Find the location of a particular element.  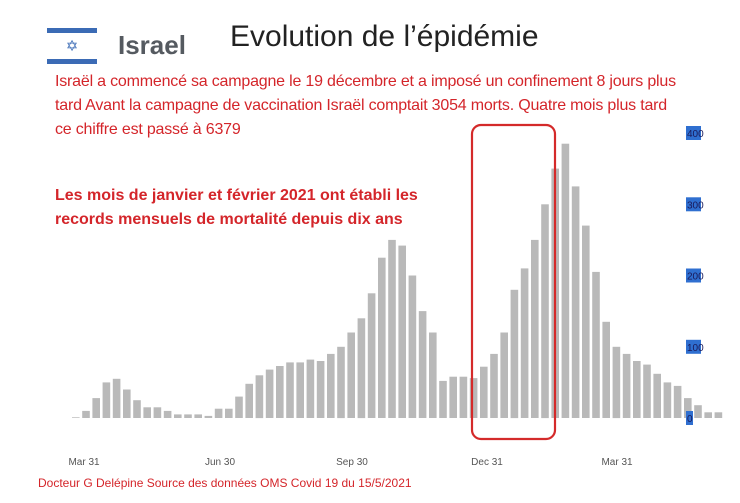

star-of-david-icon: ✡ is located at coordinates (72, 46).